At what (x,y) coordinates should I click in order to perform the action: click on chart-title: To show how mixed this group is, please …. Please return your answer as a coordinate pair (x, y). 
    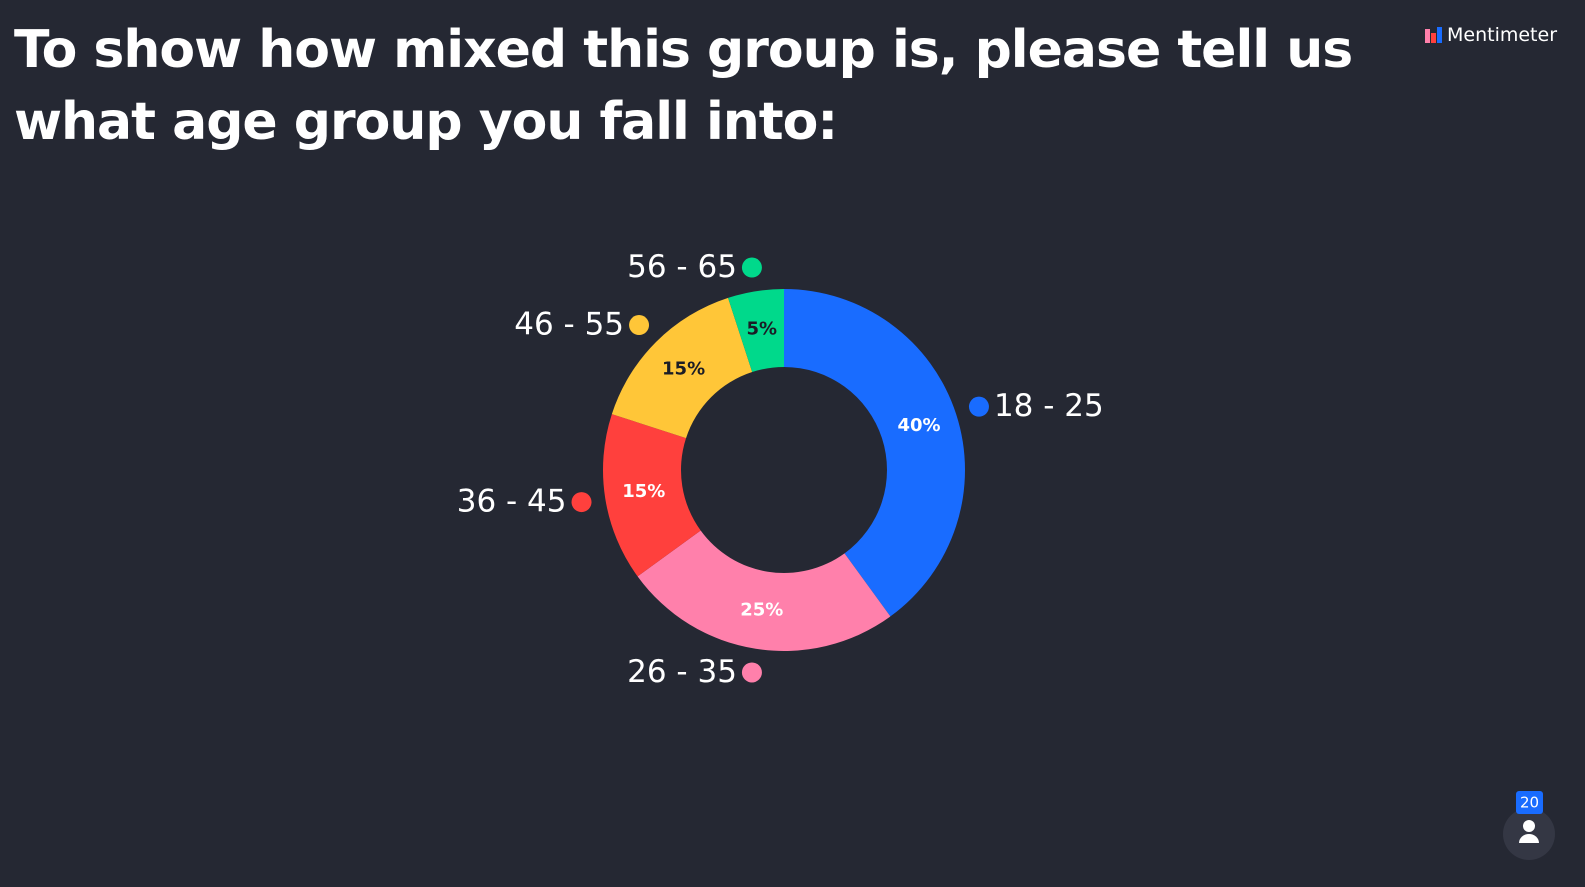
    Looking at the image, I should click on (683, 86).